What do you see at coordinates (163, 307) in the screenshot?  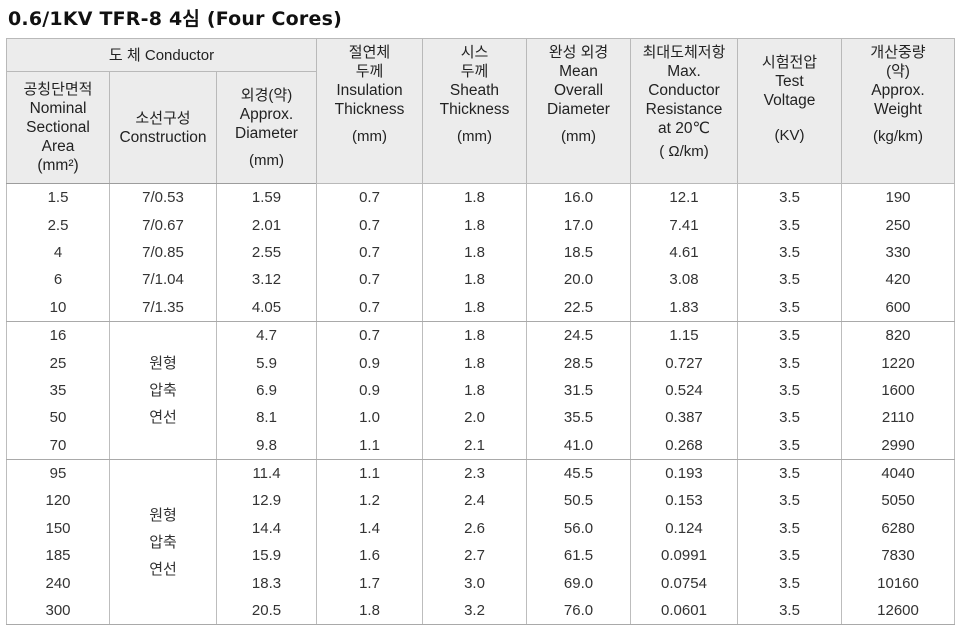 I see `construction-cell: 7/1.35` at bounding box center [163, 307].